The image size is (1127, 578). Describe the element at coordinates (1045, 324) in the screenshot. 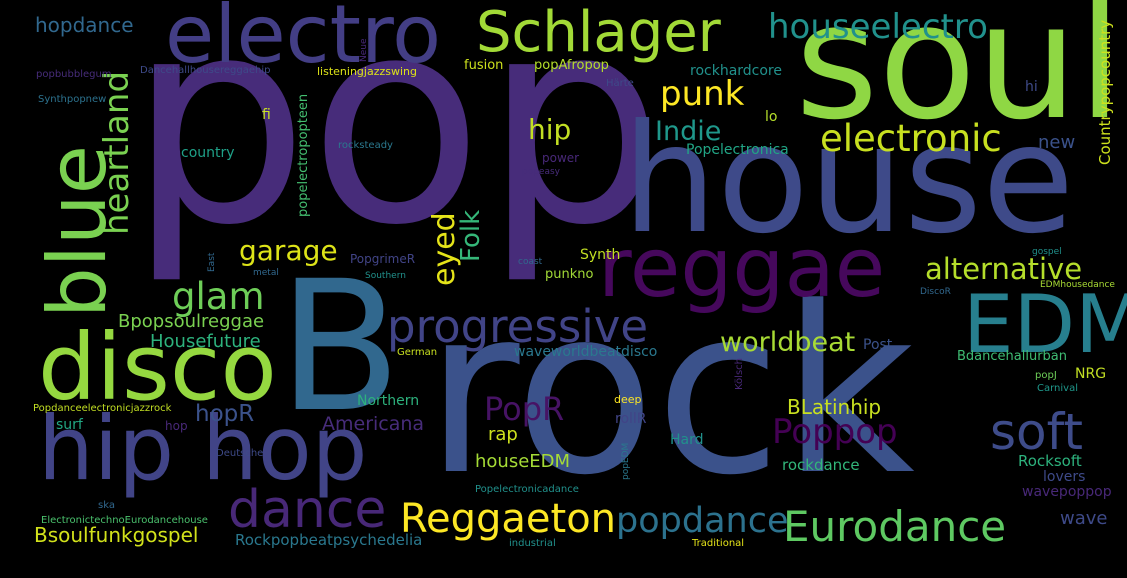

I see `word-edm: EDM` at that location.